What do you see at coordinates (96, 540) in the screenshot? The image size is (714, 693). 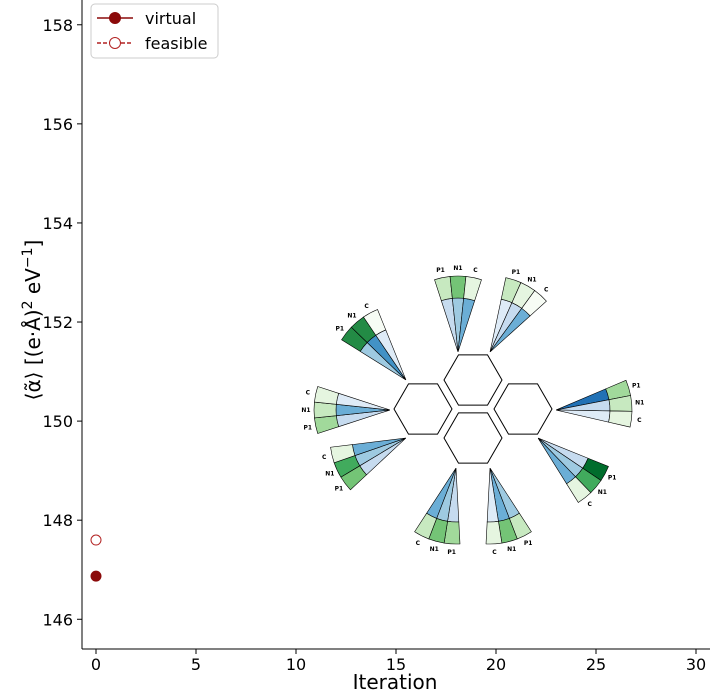 I see `data-point-feasible` at bounding box center [96, 540].